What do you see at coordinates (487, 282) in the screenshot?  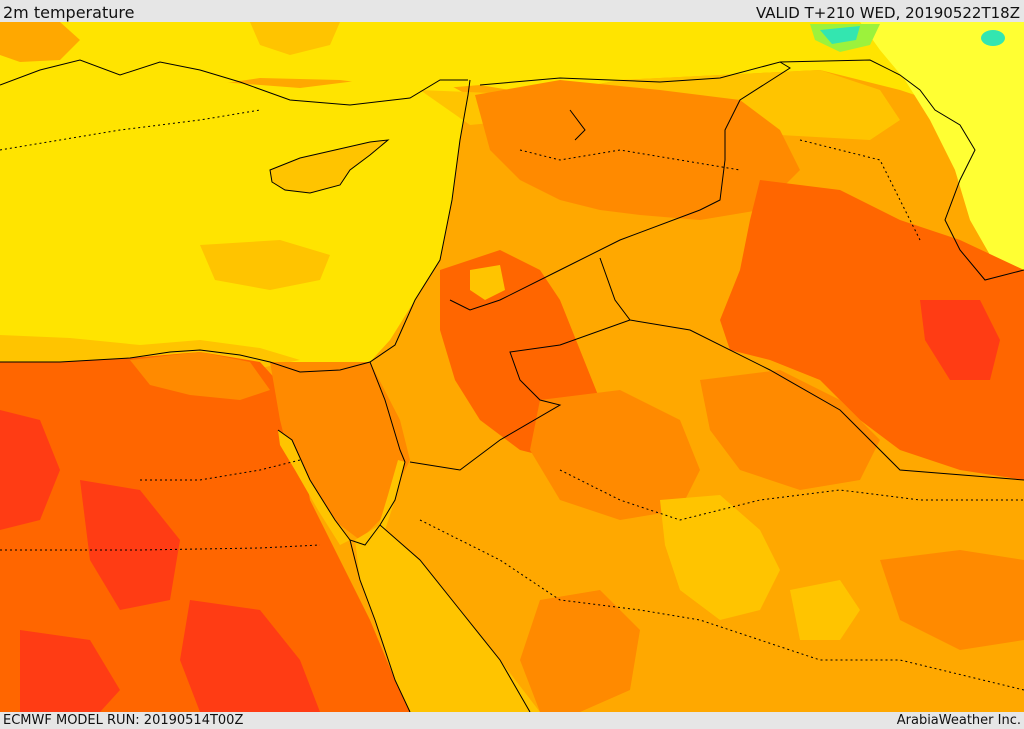 I see `levant-light-strip` at bounding box center [487, 282].